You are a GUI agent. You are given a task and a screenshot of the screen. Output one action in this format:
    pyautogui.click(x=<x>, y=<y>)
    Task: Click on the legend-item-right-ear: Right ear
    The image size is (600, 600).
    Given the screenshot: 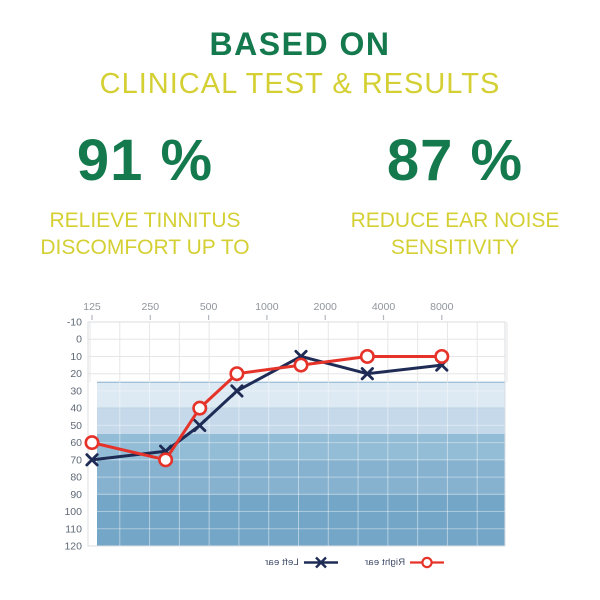 What is the action you would take?
    pyautogui.click(x=405, y=562)
    